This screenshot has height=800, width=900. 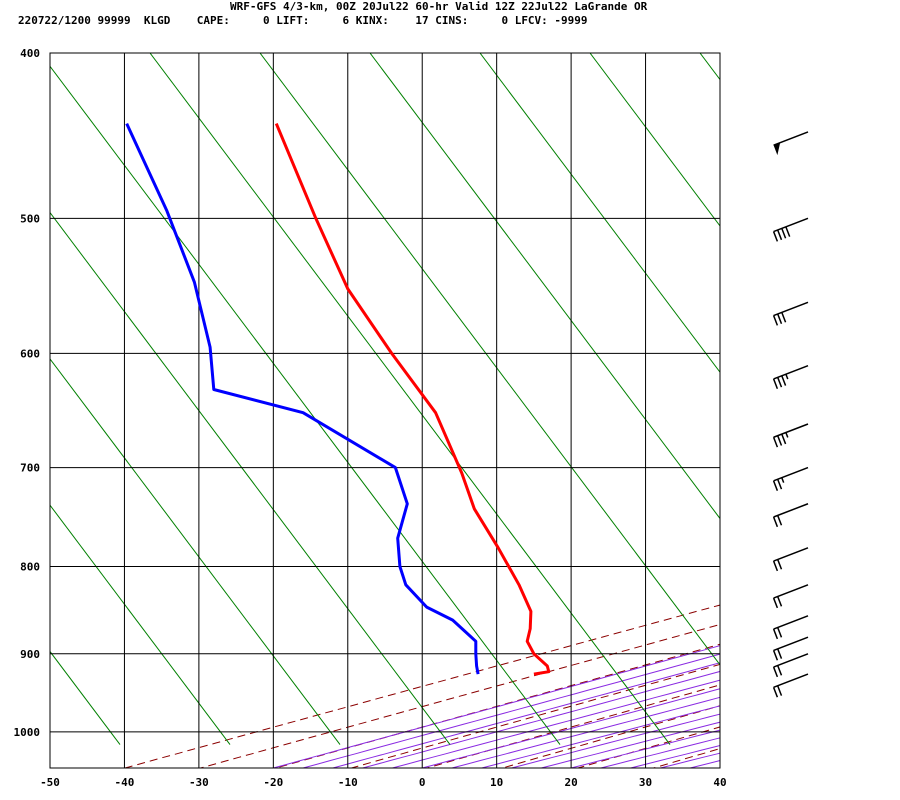 What do you see at coordinates (199, 782) in the screenshot?
I see `x-tick-label: -30` at bounding box center [199, 782].